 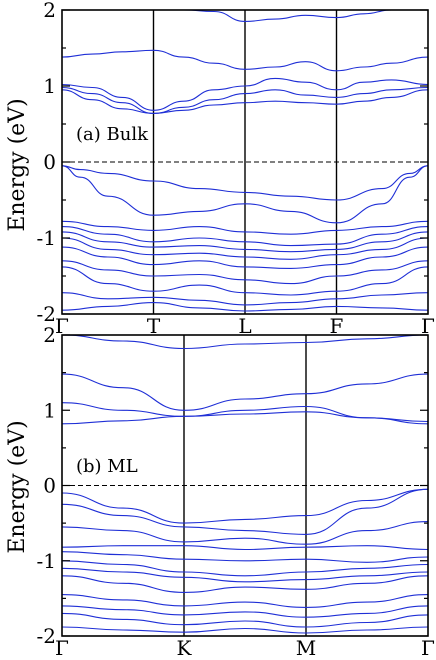 What do you see at coordinates (17, 164) in the screenshot?
I see `y-axis-title-bulk: Energy (eV)` at bounding box center [17, 164].